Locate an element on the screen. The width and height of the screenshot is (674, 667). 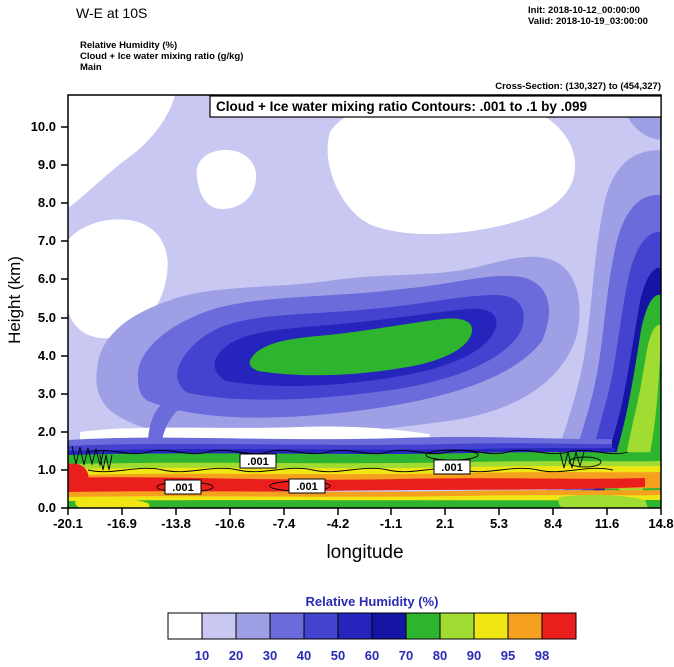
cloud-contour-zigzag-right is located at coordinates (572, 459).